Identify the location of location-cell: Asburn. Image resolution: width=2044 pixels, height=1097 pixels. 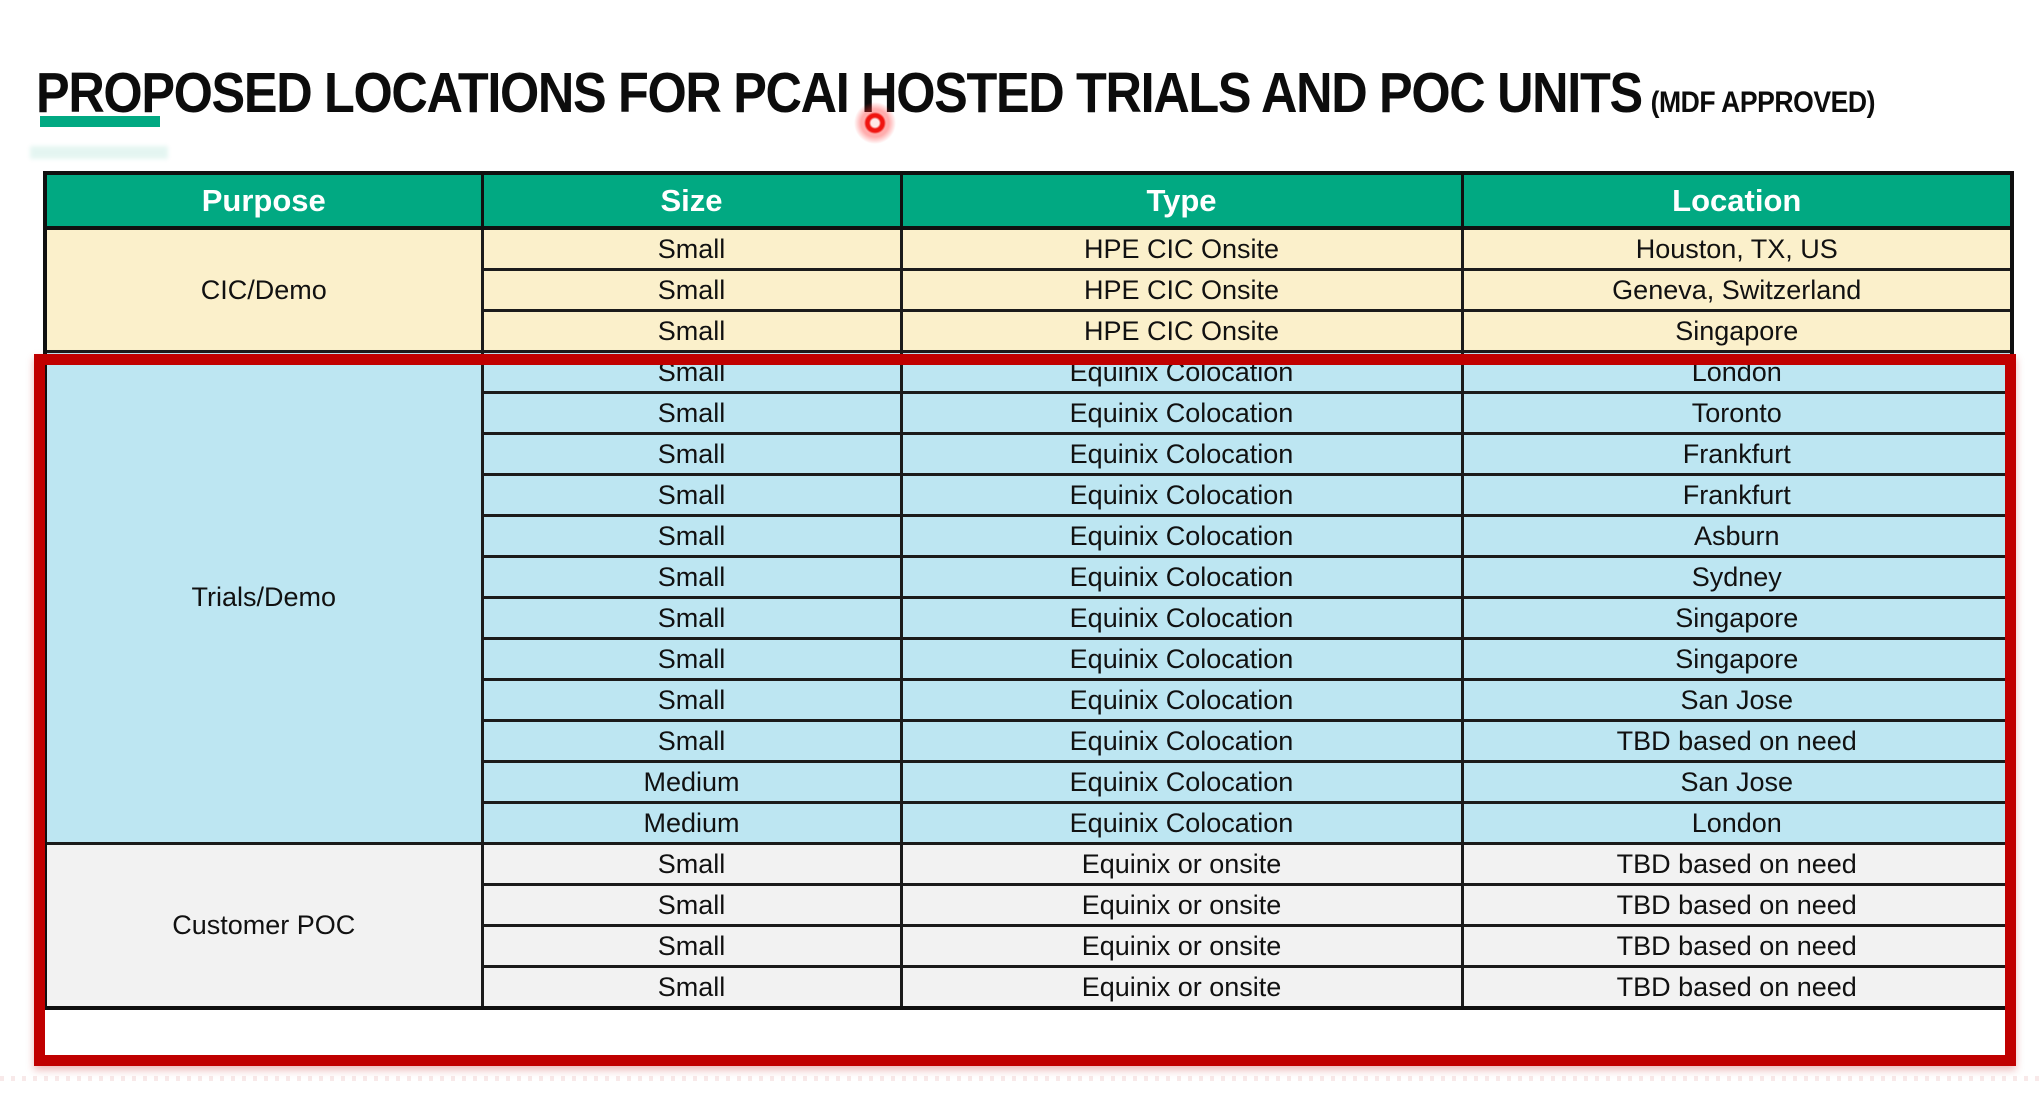
(1737, 536).